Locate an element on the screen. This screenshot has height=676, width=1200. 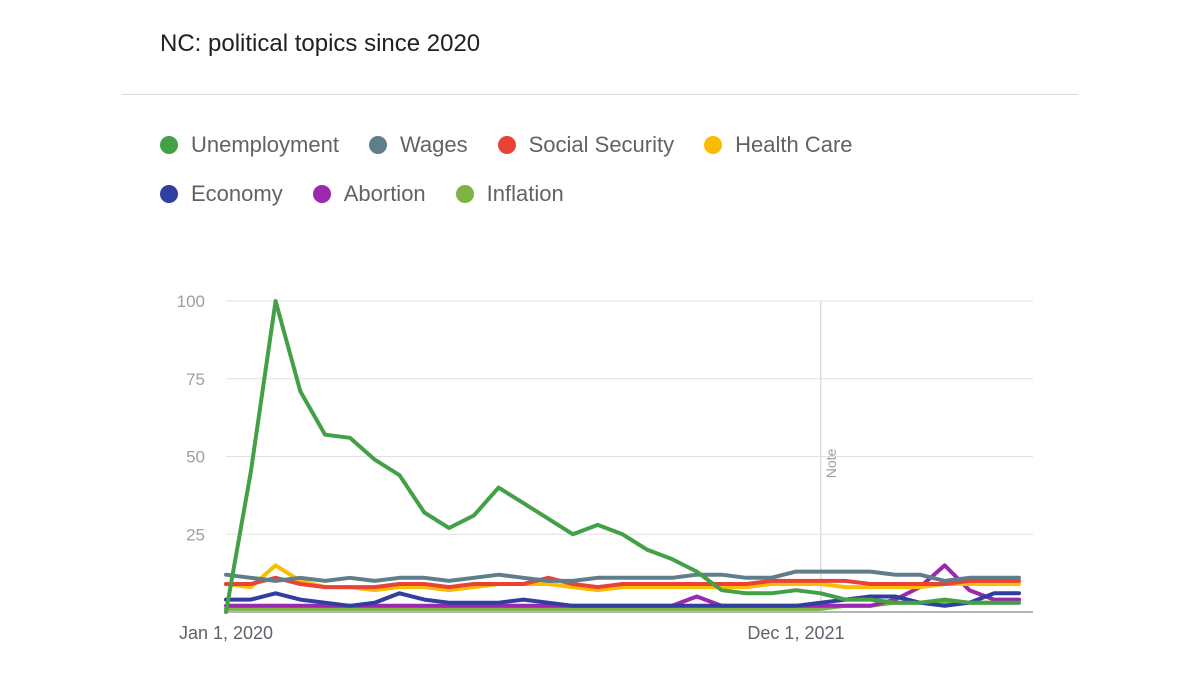
legend-item-health-care: Health Care is located at coordinates (778, 144).